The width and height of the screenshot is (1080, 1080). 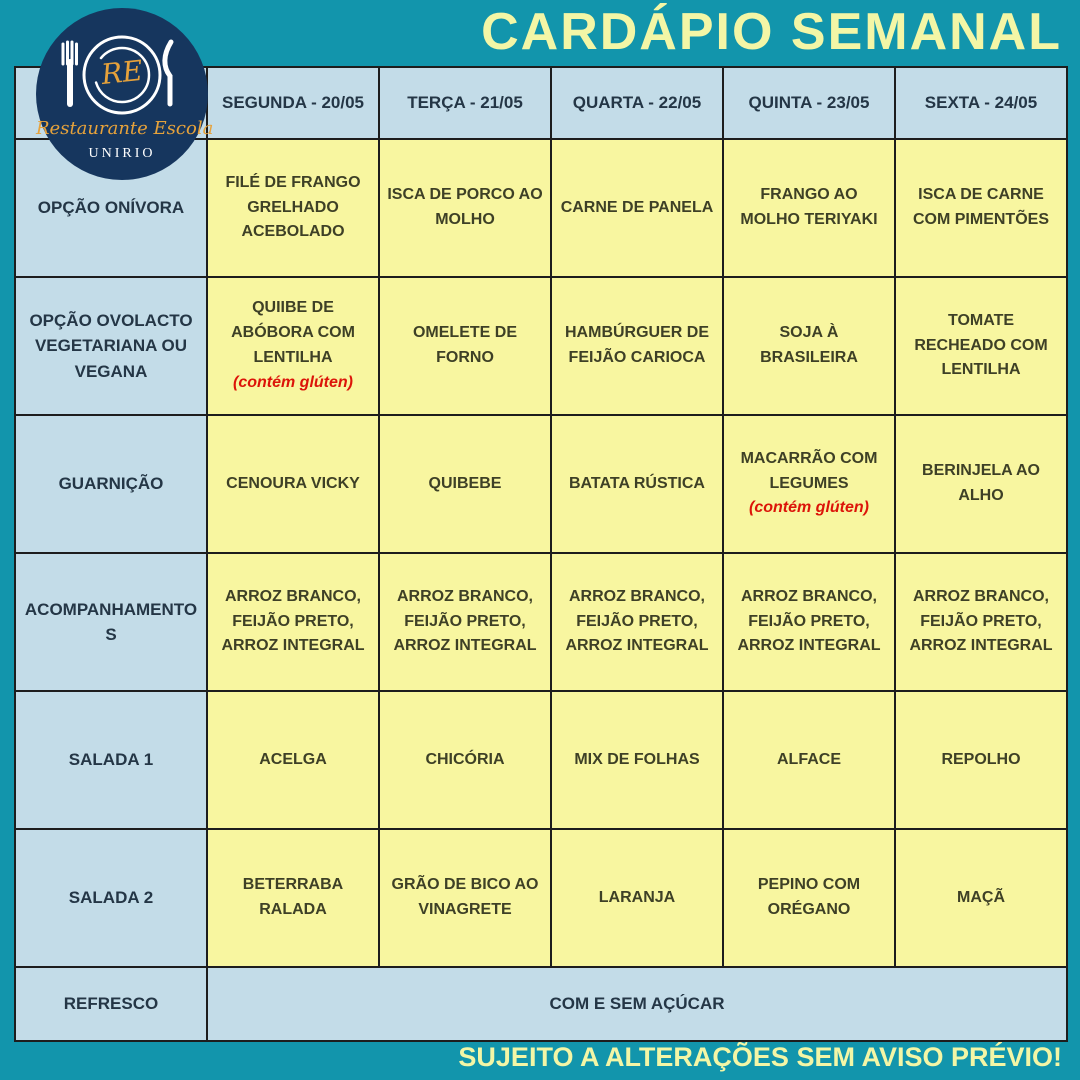 What do you see at coordinates (637, 1004) in the screenshot?
I see `refresco-merged-cell: COM E SEM AÇÚCAR` at bounding box center [637, 1004].